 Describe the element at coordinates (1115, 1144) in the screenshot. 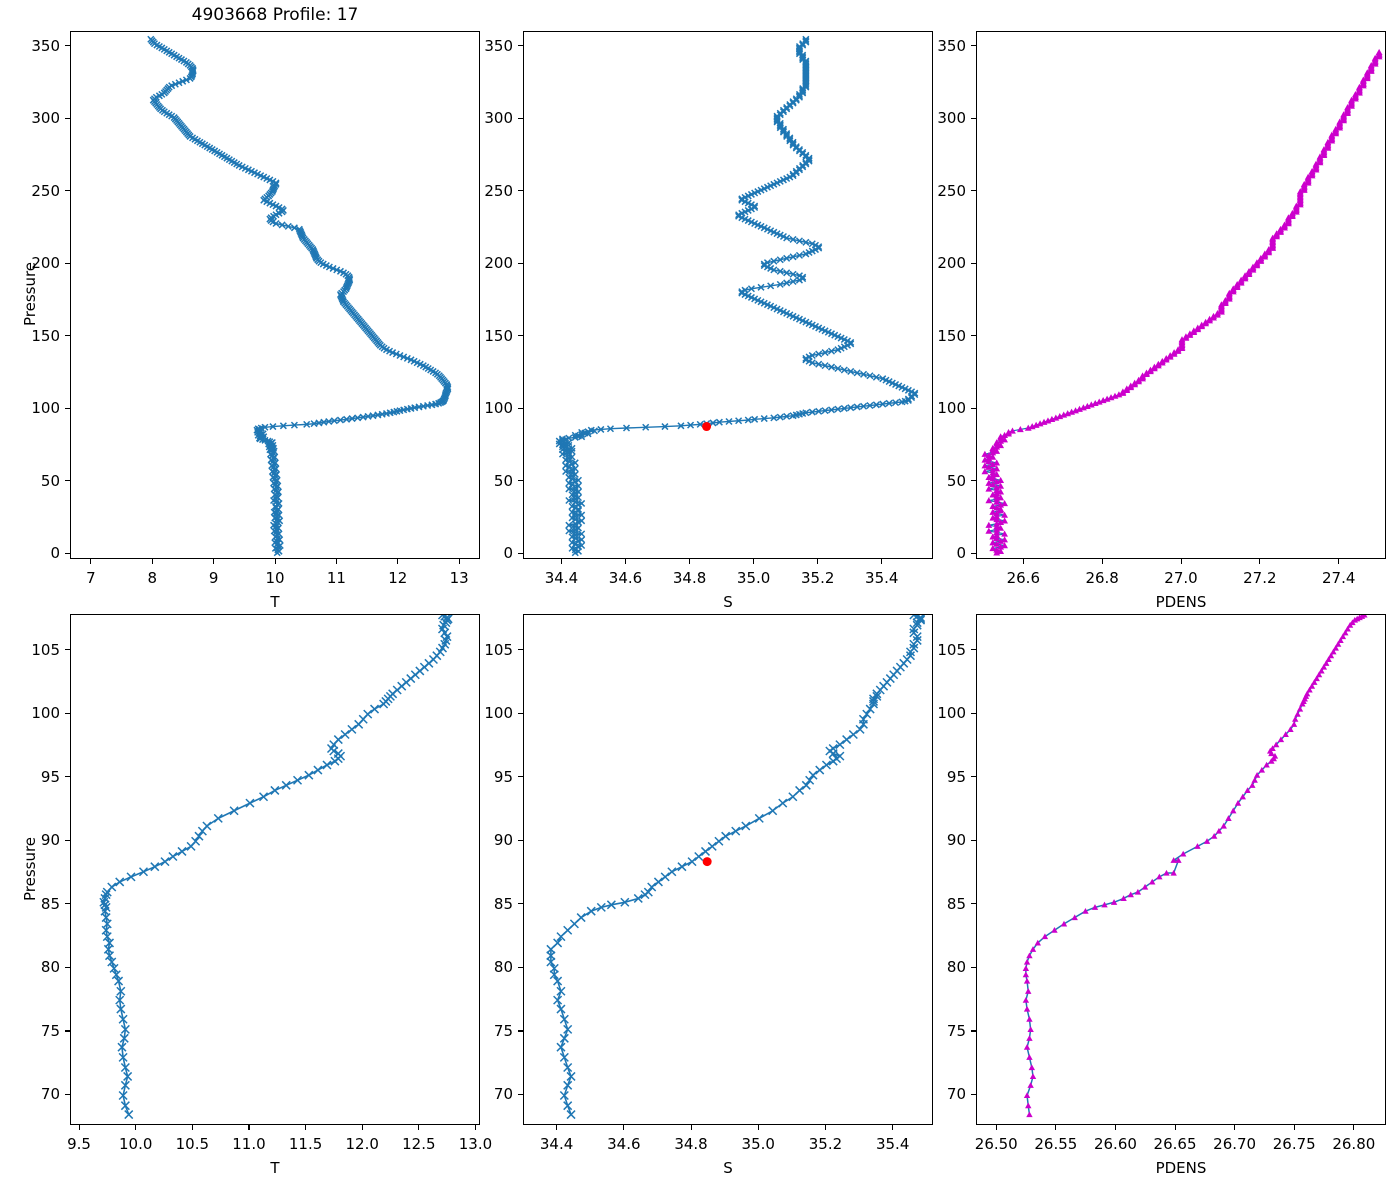

I see `x-tick-label: 26.60` at that location.